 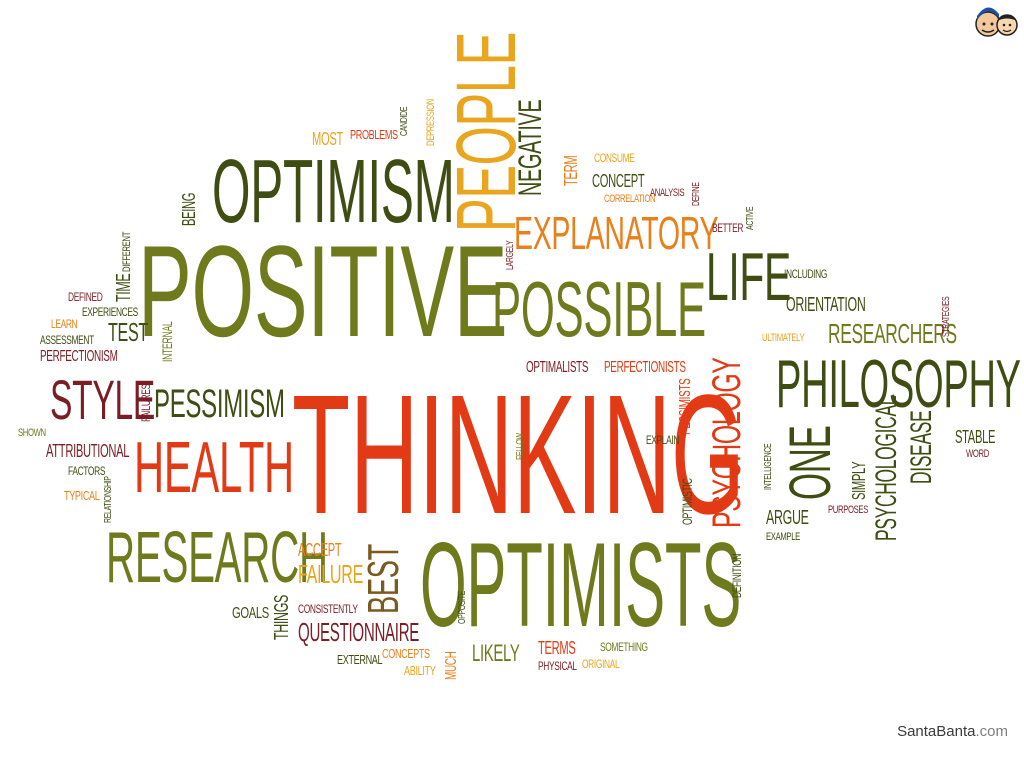 I want to click on word-test: TEST, so click(x=128, y=332).